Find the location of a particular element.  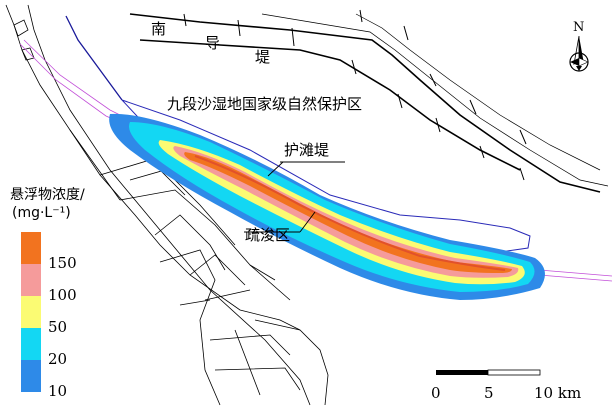

scale-bar-graphic is located at coordinates (488, 372).